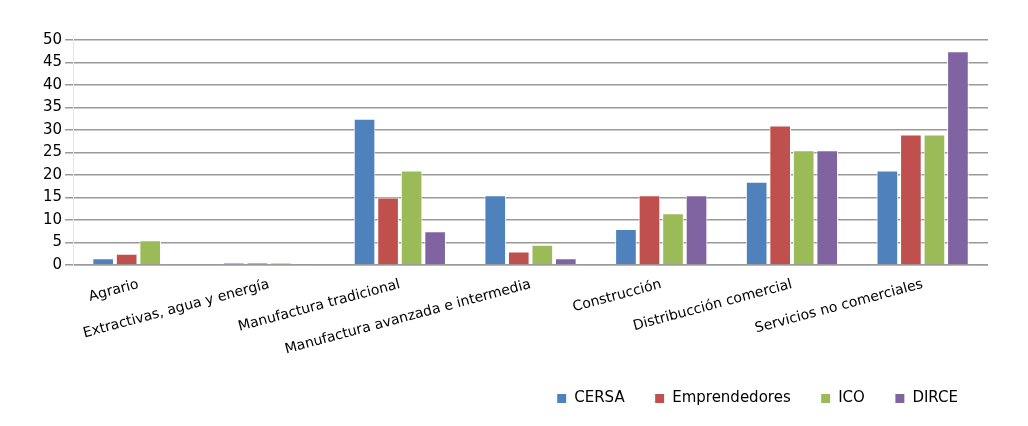  I want to click on y-tick-label: 50, so click(52, 38).